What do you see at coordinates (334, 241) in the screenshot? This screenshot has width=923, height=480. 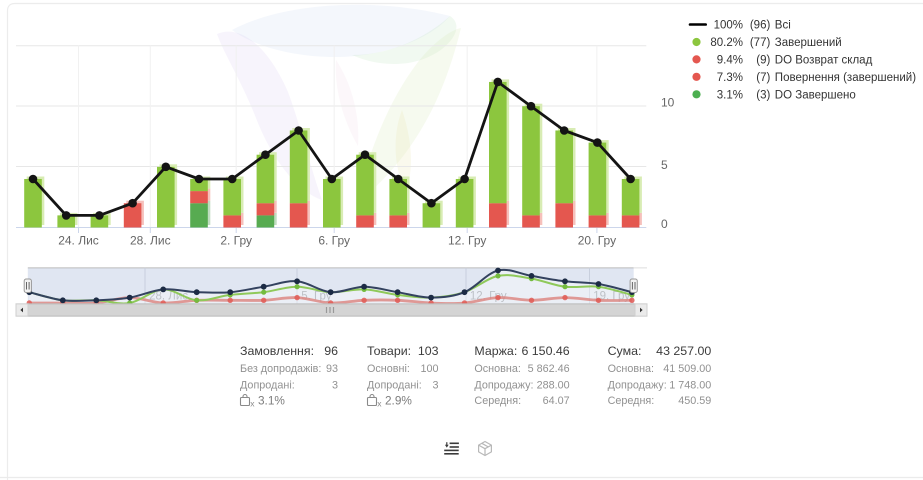 I see `svg-text: 6. Гру` at bounding box center [334, 241].